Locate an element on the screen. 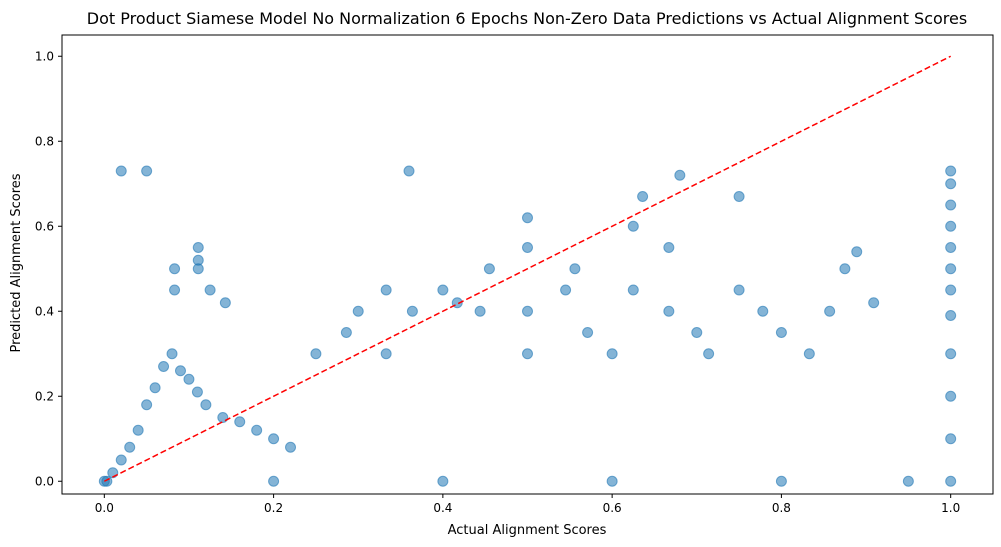 The height and width of the screenshot is (547, 1001). y-tick-label: 0.8 is located at coordinates (44, 141).